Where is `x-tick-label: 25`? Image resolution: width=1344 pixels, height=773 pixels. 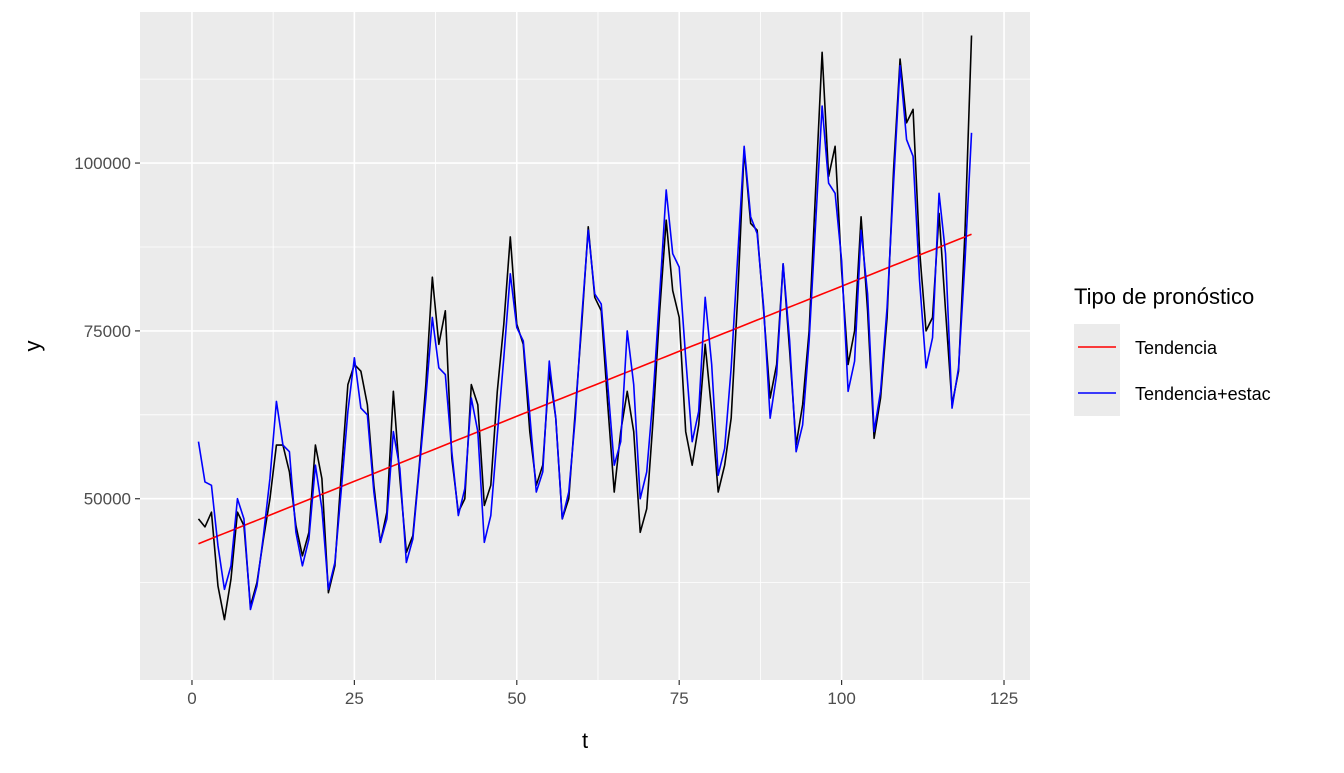 x-tick-label: 25 is located at coordinates (354, 698).